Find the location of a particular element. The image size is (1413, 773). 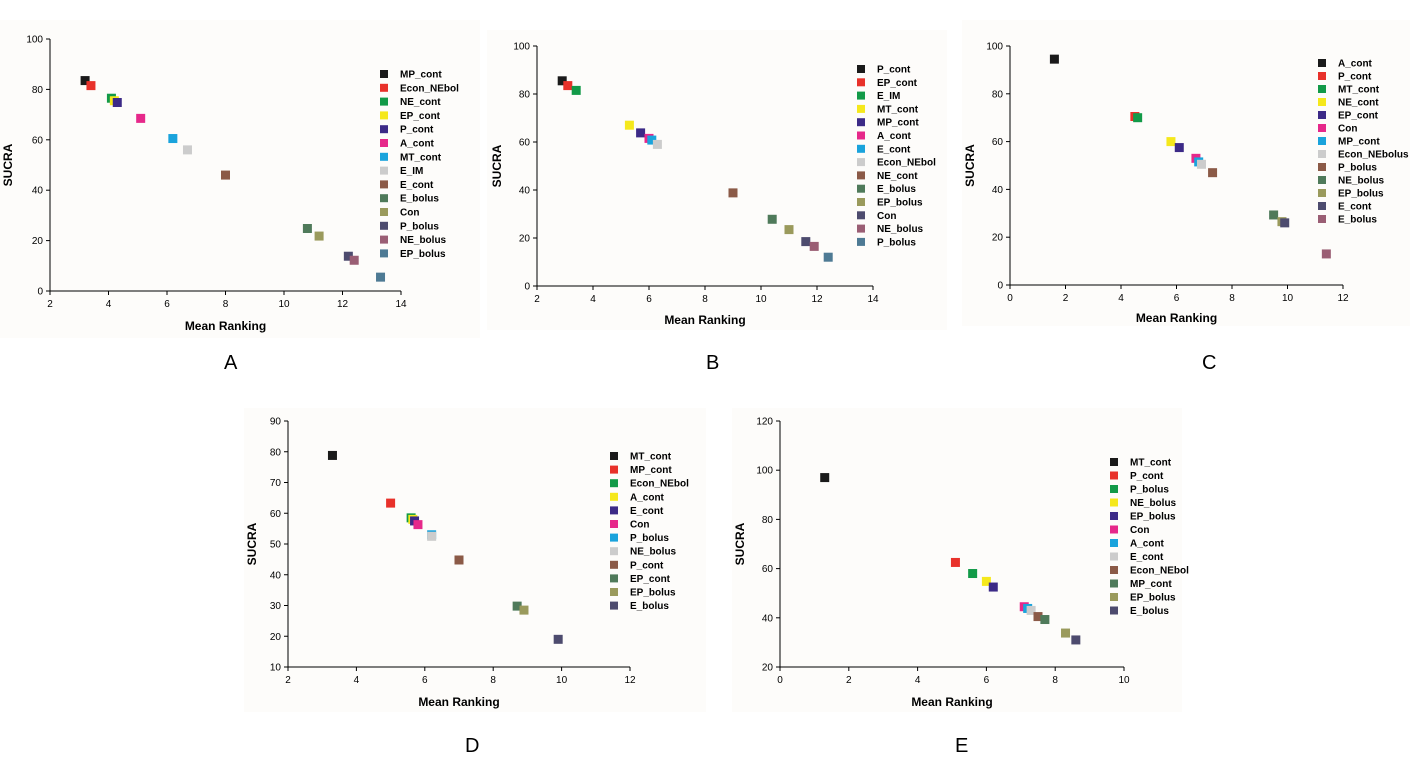

y-tick-label: 60 is located at coordinates (525, 143).